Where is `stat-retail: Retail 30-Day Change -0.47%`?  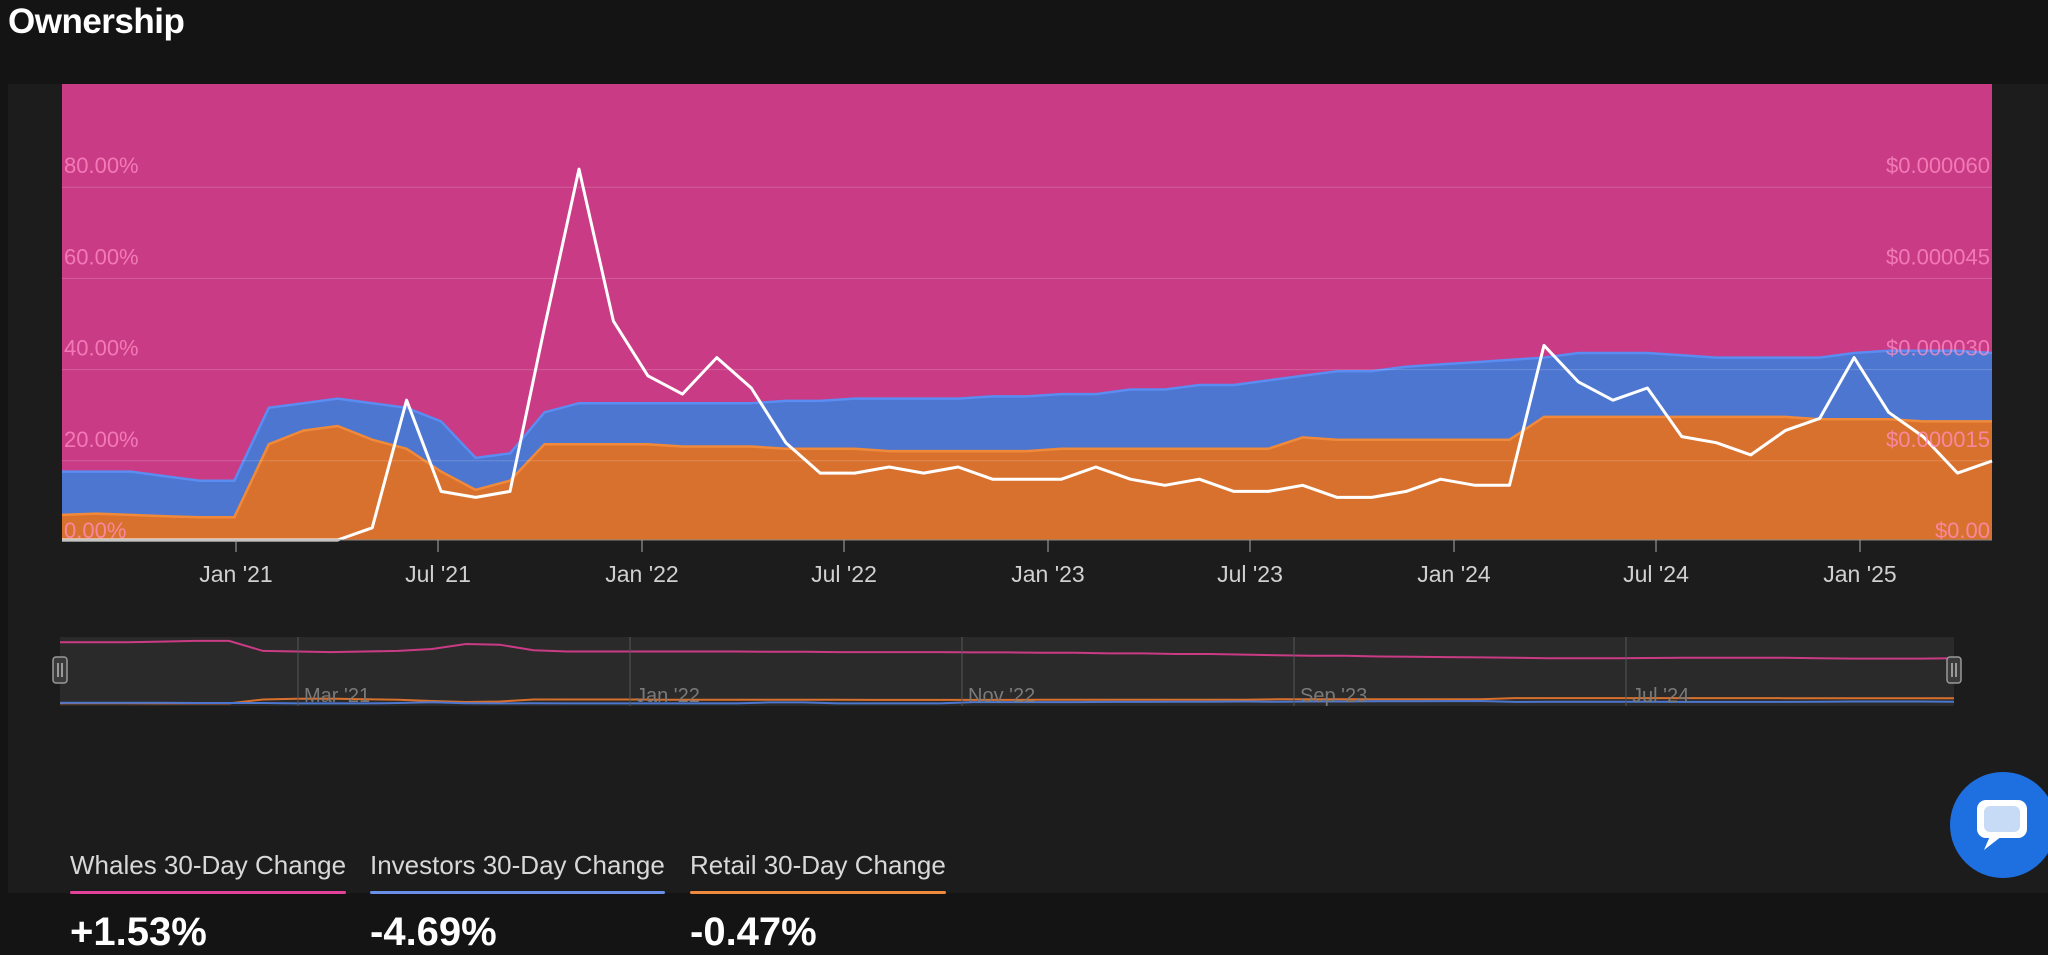
stat-retail: Retail 30-Day Change -0.47% is located at coordinates (818, 902).